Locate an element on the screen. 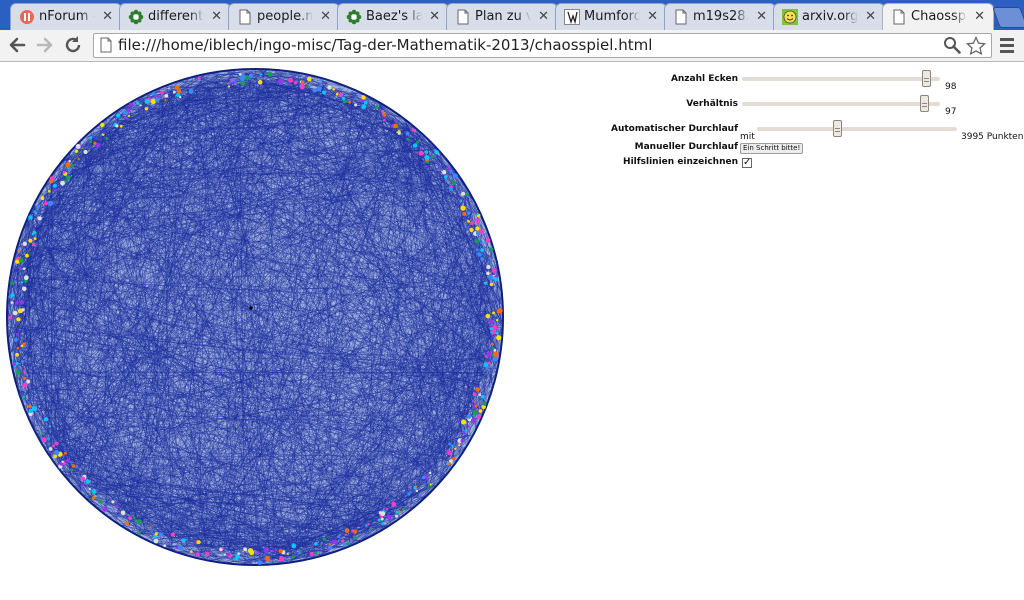 The height and width of the screenshot is (600, 1024). tab-plan: Plan zu v ✕ is located at coordinates (502, 16).